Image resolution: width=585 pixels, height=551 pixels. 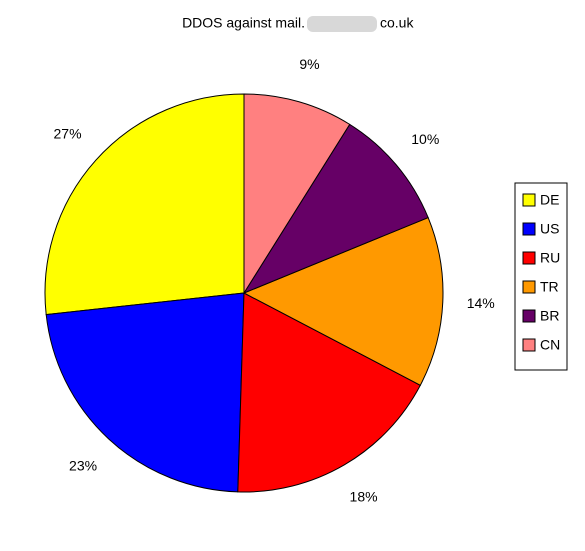 What do you see at coordinates (364, 496) in the screenshot?
I see `data-label: 18%` at bounding box center [364, 496].